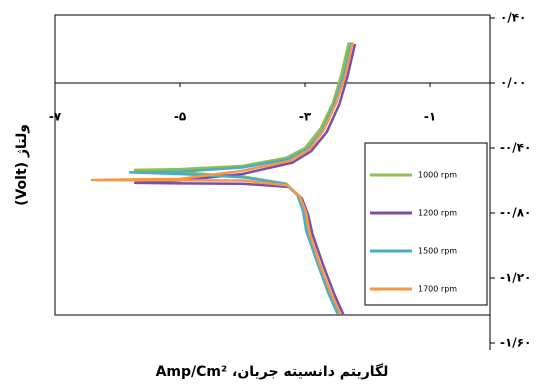 The height and width of the screenshot is (392, 554). What do you see at coordinates (513, 83) in the screenshot?
I see `y-tick-label: ۰/۰۰` at bounding box center [513, 83].